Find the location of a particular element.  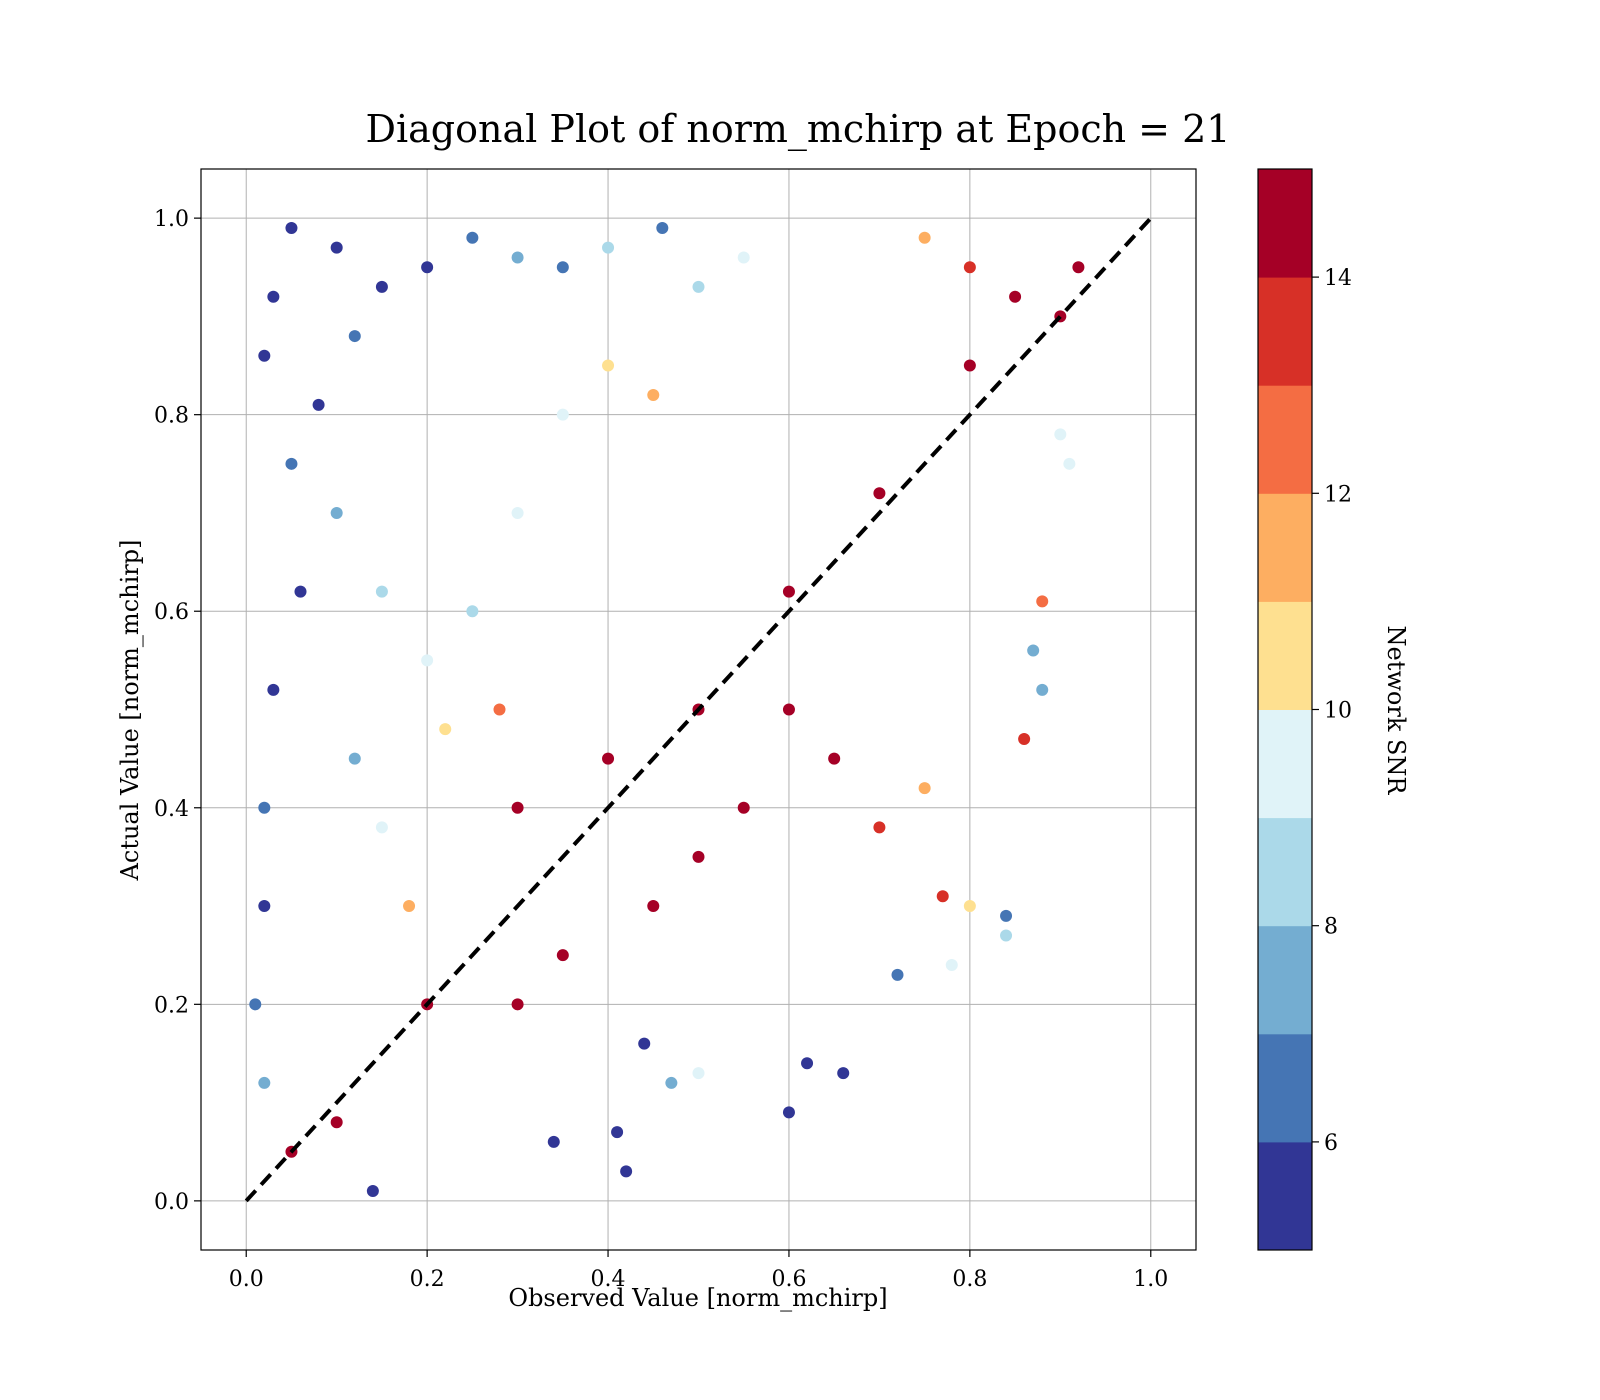

y-tick-label: 1.0 is located at coordinates (171, 219).